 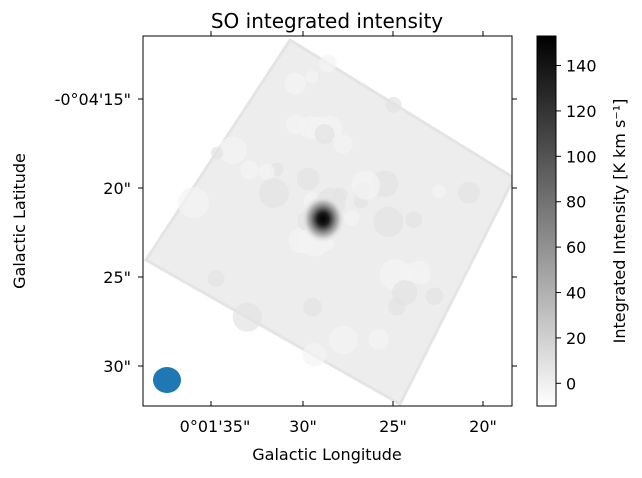 I want to click on colorbar-tick-label: 140, so click(x=581, y=66).